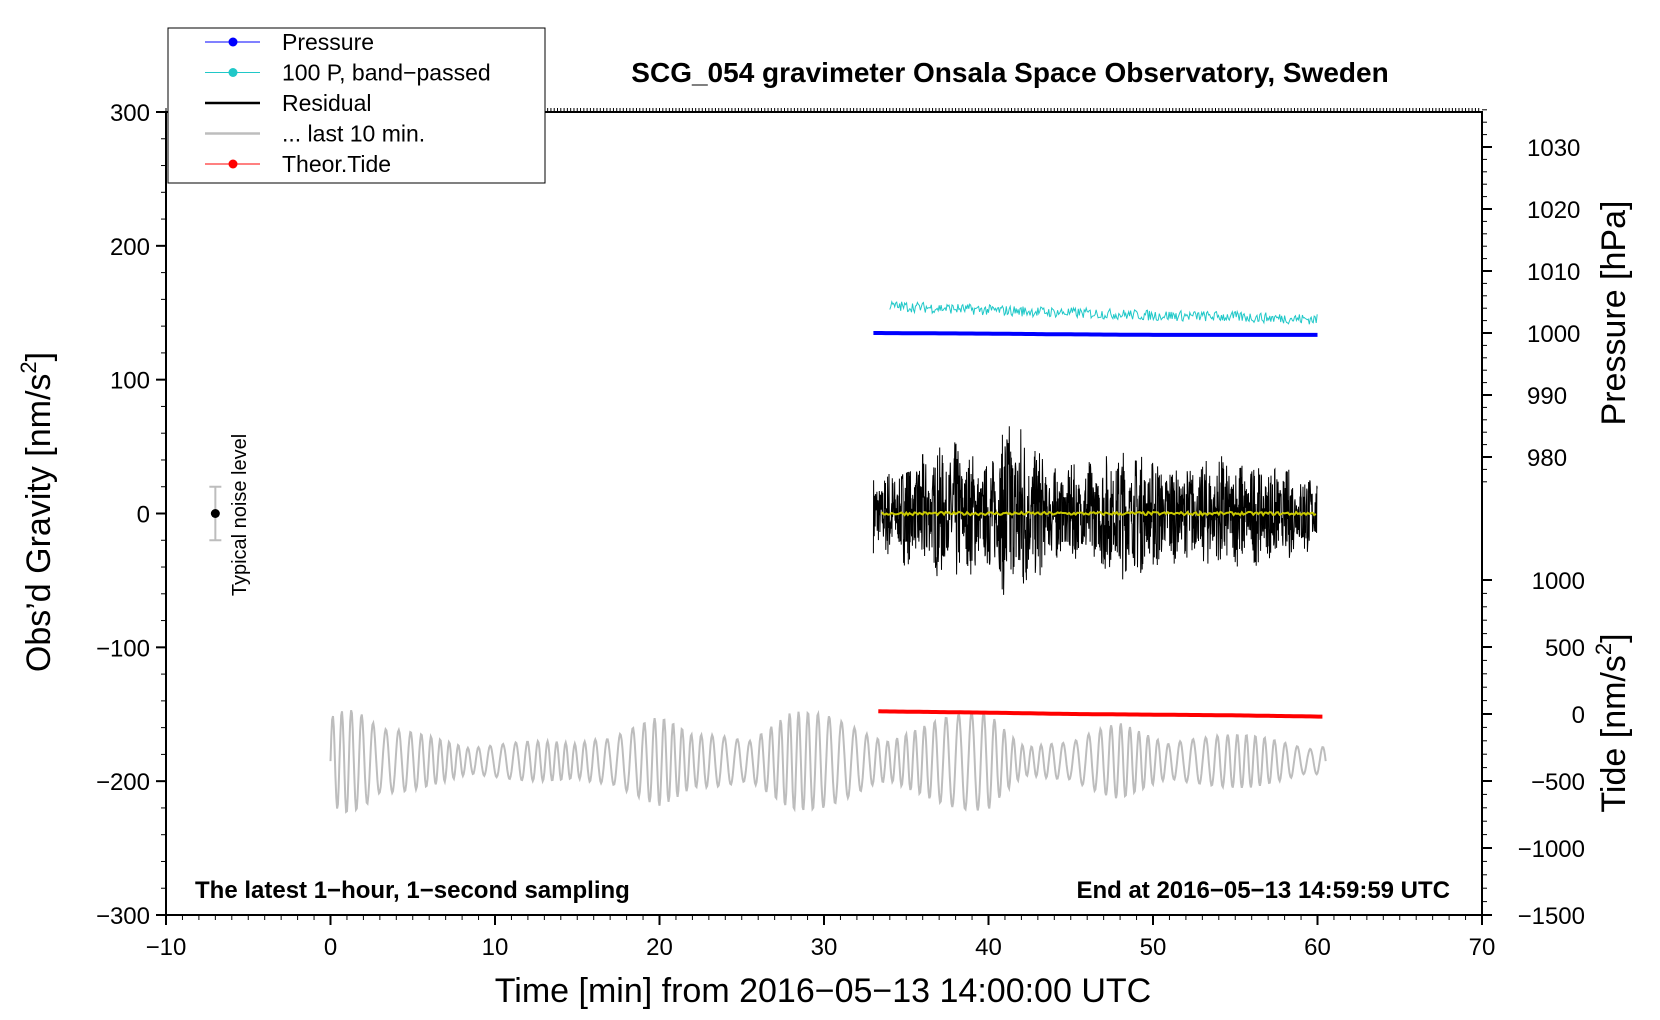 Image resolution: width=1660 pixels, height=1020 pixels. Describe the element at coordinates (39, 356) in the screenshot. I see `y-left-label-end: ]` at that location.